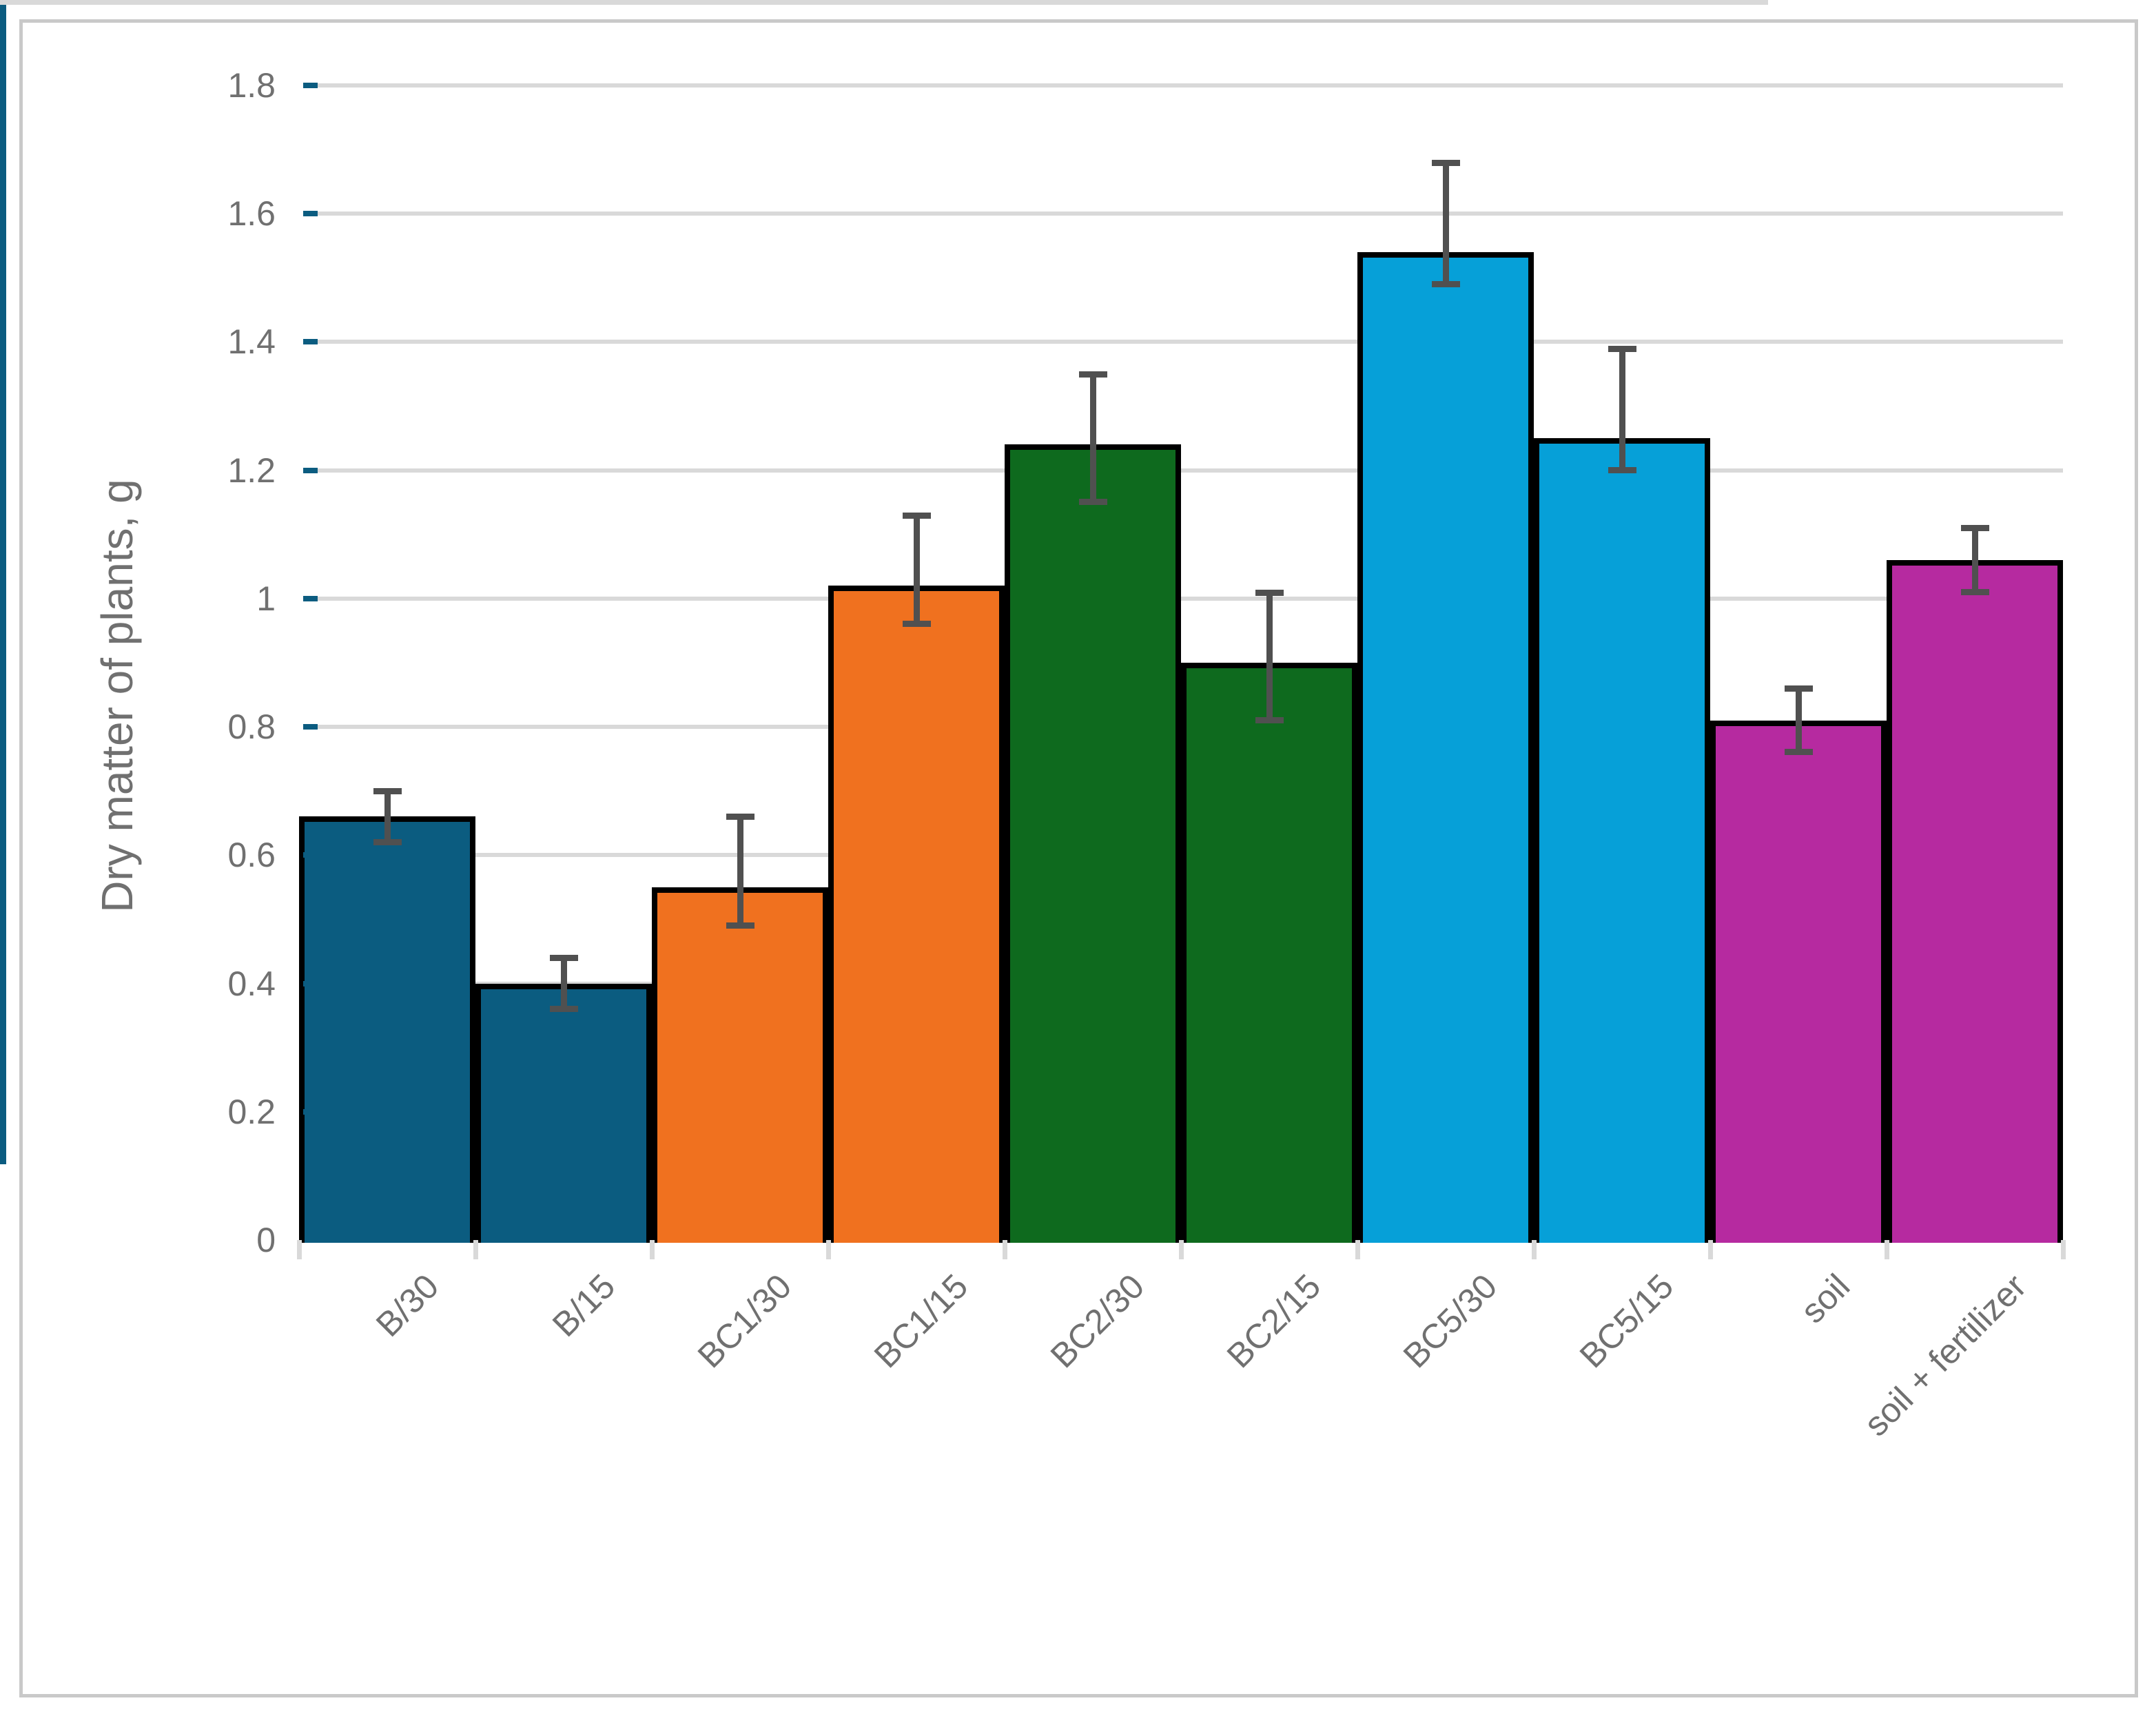 The height and width of the screenshot is (1714, 2156). Describe the element at coordinates (884, 2) in the screenshot. I see `x-axis-line` at that location.